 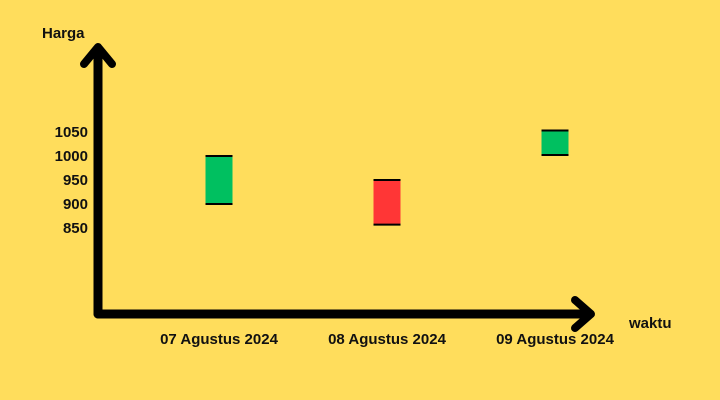 What do you see at coordinates (75, 180) in the screenshot?
I see `y-tick-label: 950` at bounding box center [75, 180].